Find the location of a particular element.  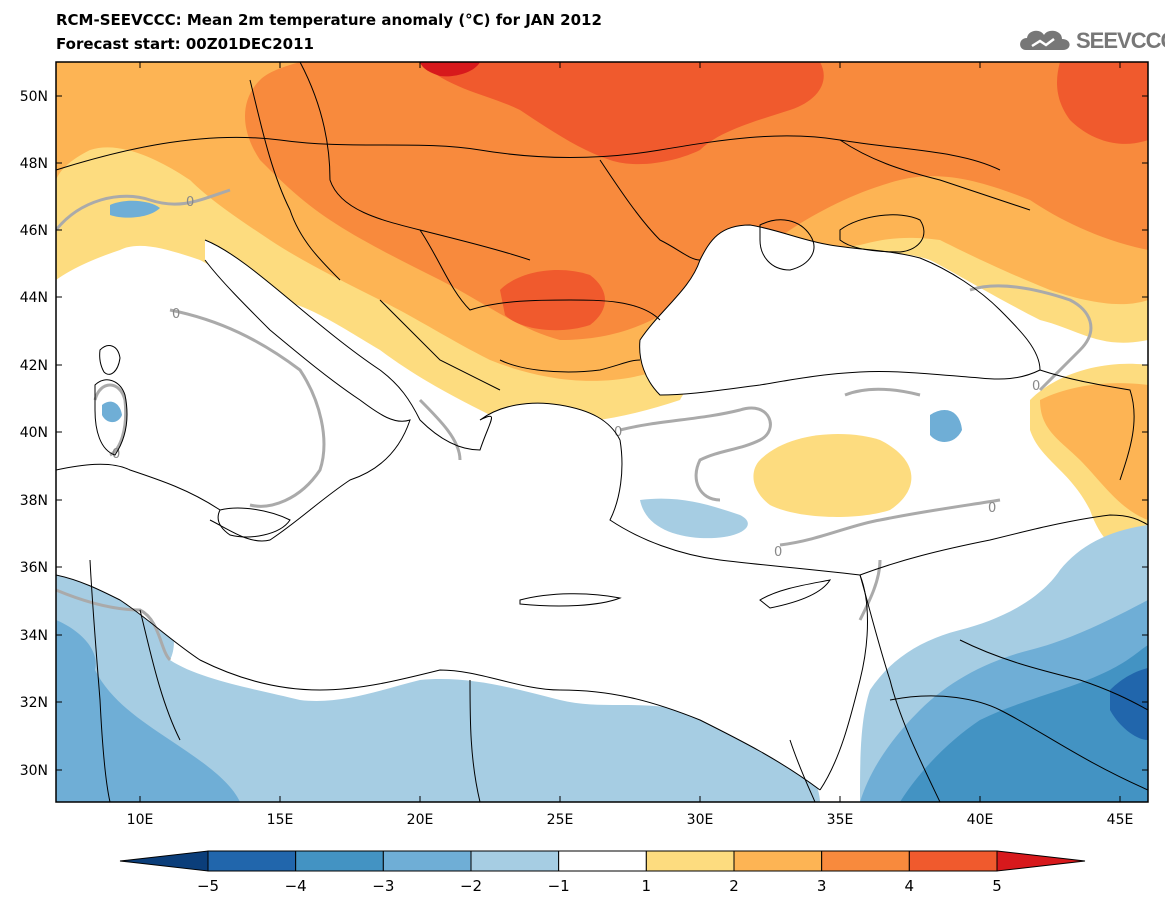

coastline-corsica is located at coordinates (110, 360).